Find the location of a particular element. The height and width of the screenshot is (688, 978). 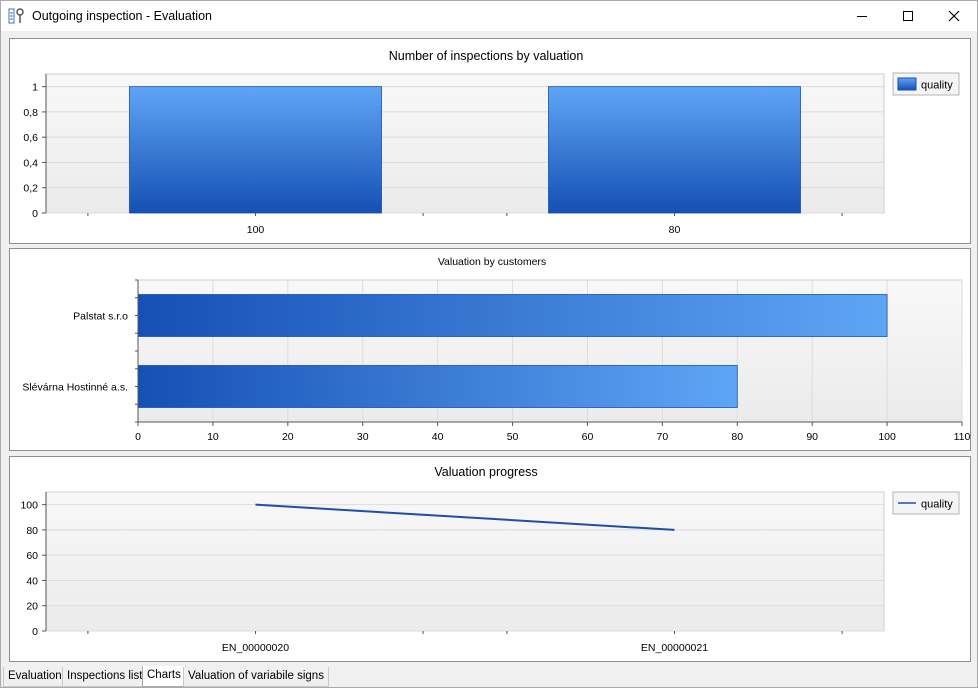

y-category-label: Slévárna Hostinné a.s. is located at coordinates (75, 388).